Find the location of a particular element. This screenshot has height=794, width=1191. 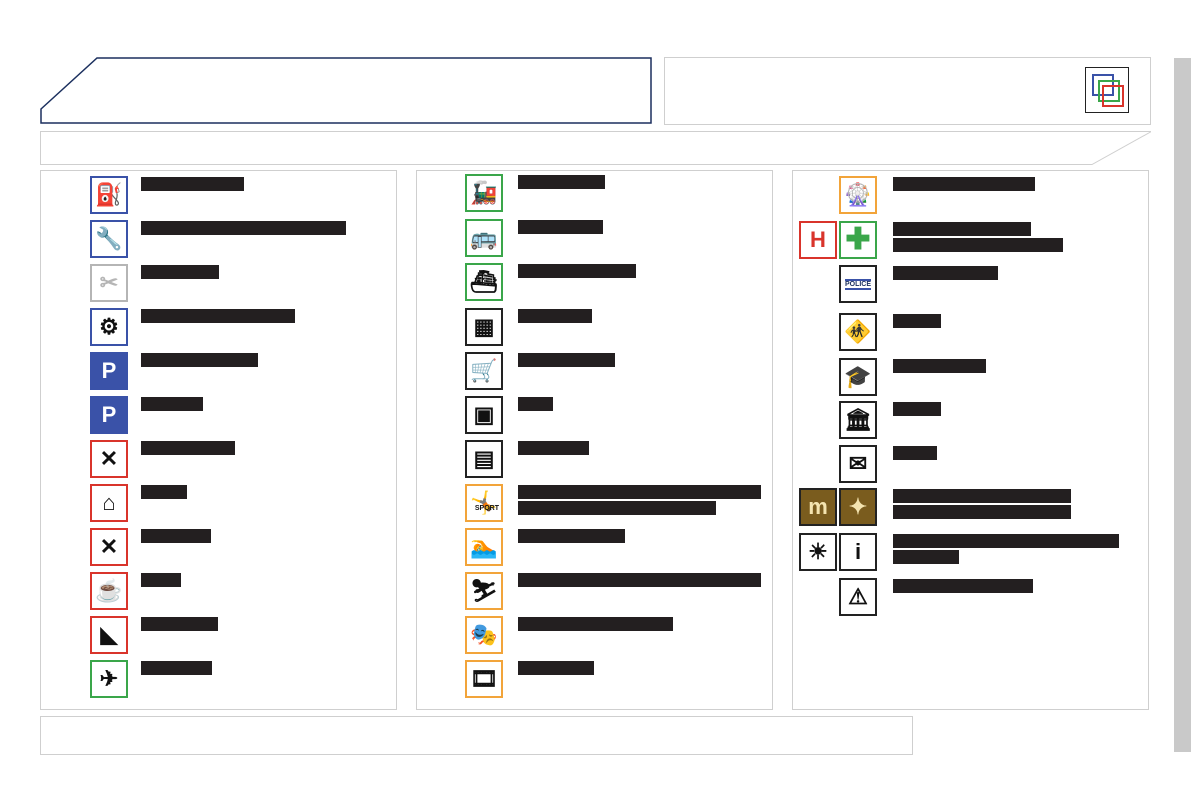

post-office-icon: ✉ is located at coordinates (858, 464).